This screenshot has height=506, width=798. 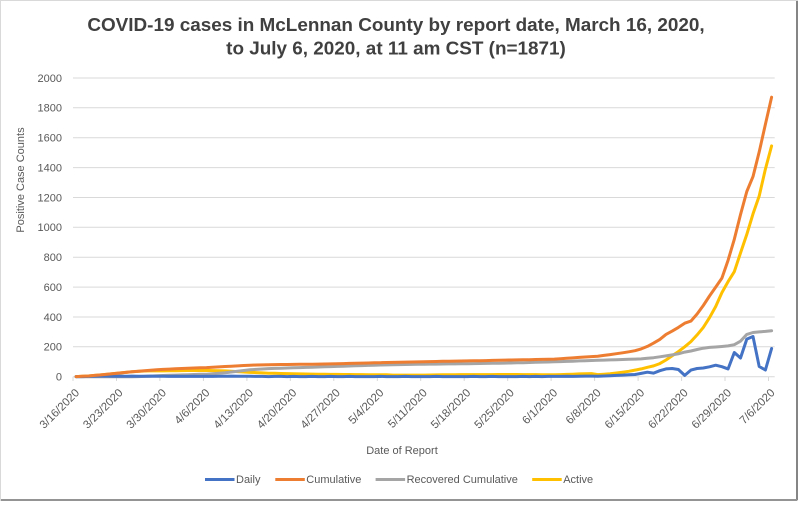 What do you see at coordinates (396, 49) in the screenshot?
I see `svg-text:to July 6, 2020, at 11 am CST: to July 6, 2020, at 11 am CST (n=1871)` at bounding box center [396, 49].